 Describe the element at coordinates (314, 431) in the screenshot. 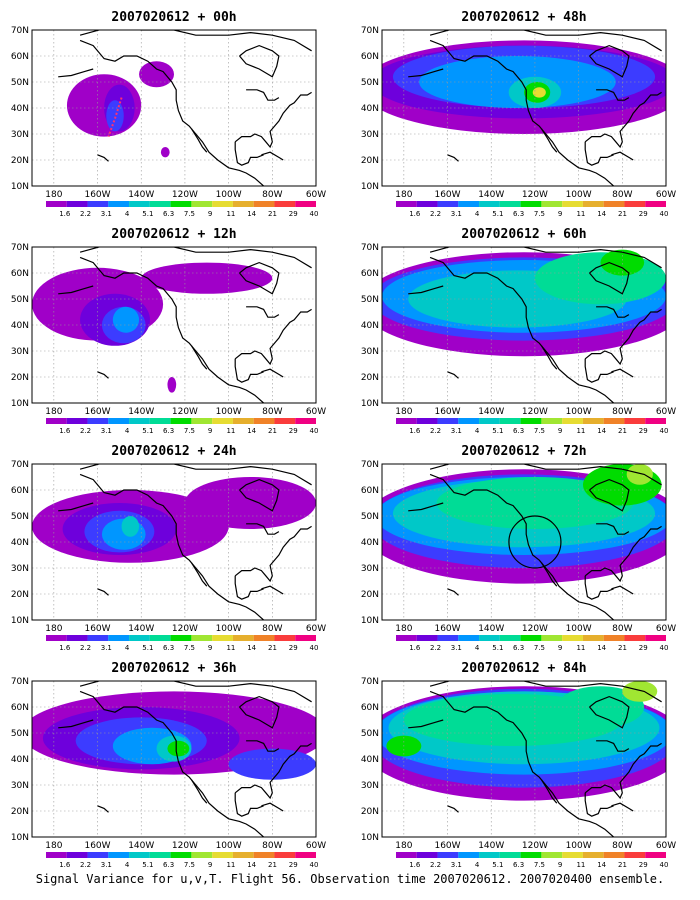

I see `colorbar-label: 40` at that location.